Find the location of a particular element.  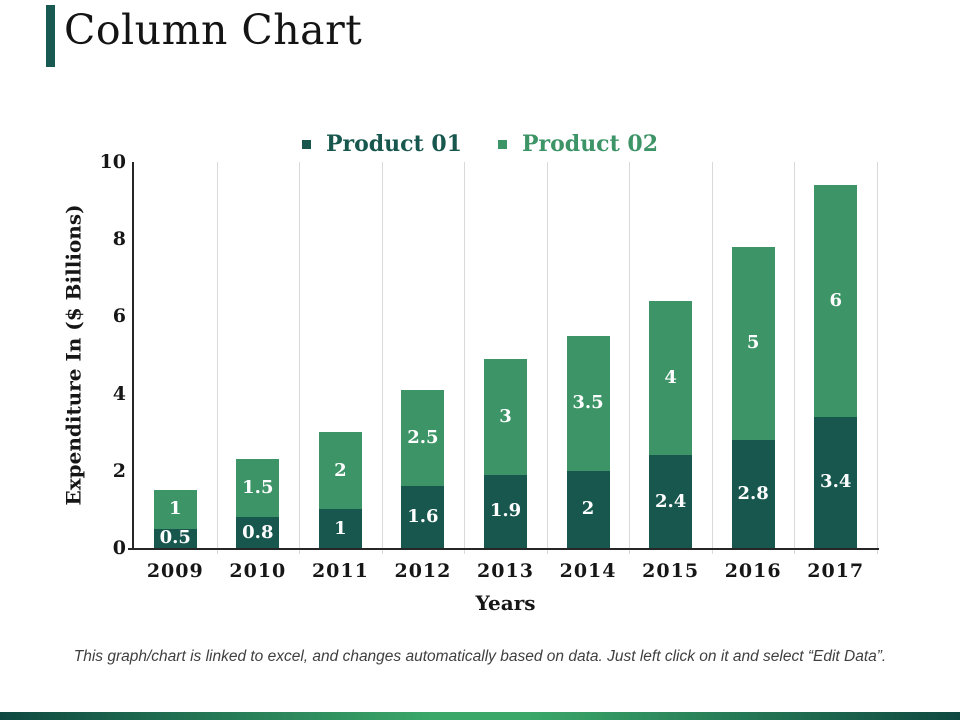

bar-segment-product02-2012 is located at coordinates (423, 438).